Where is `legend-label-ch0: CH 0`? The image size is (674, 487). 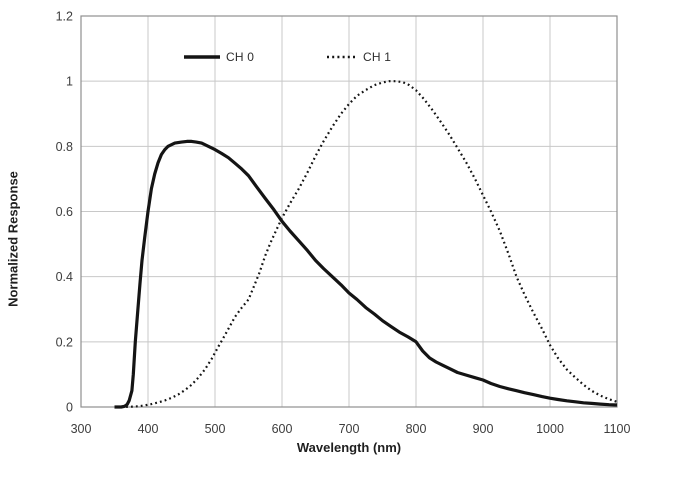 legend-label-ch0: CH 0 is located at coordinates (240, 57).